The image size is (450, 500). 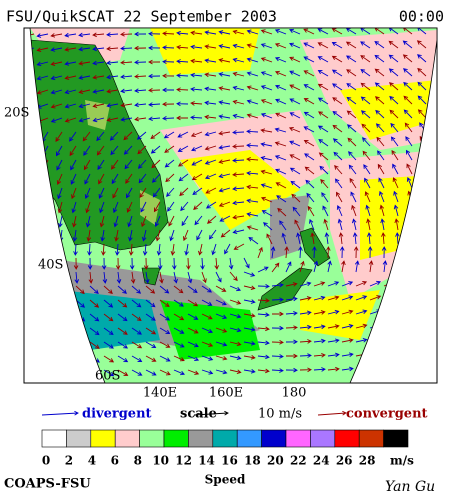 I want to click on speed-patch, so click(x=340, y=315).